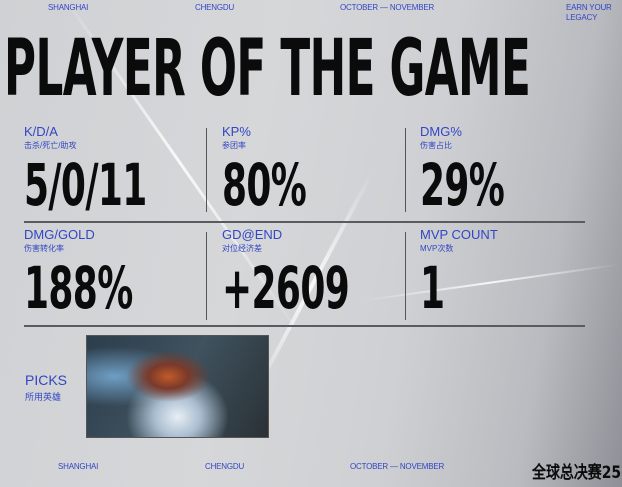 Image resolution: width=622 pixels, height=487 pixels. Describe the element at coordinates (215, 7) in the screenshot. I see `header-city-chengdu: CHENGDU` at that location.